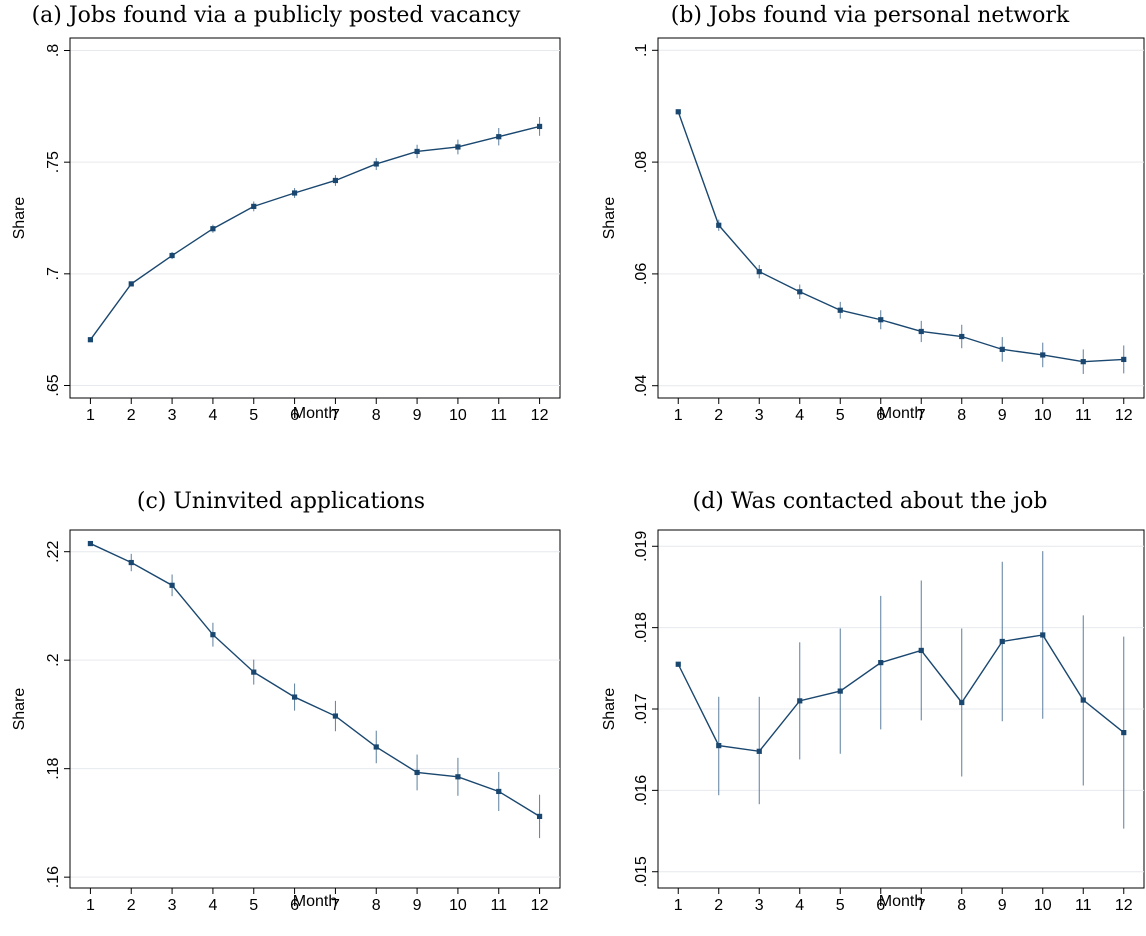 The width and height of the screenshot is (1146, 936). I want to click on panel-title: (d) Was contacted about the job, so click(870, 501).